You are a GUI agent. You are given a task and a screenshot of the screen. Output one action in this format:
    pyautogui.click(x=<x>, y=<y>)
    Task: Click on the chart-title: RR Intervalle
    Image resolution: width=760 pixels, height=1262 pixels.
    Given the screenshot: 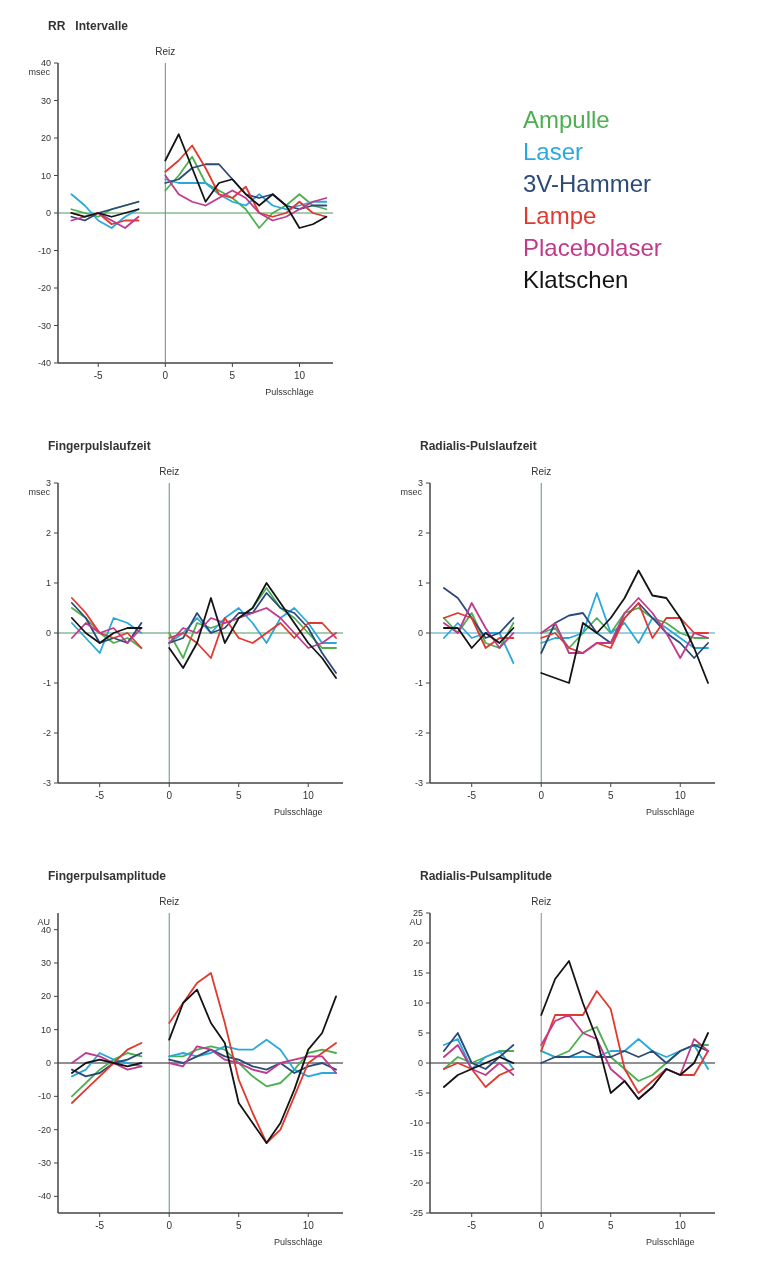 What is the action you would take?
    pyautogui.click(x=88, y=26)
    